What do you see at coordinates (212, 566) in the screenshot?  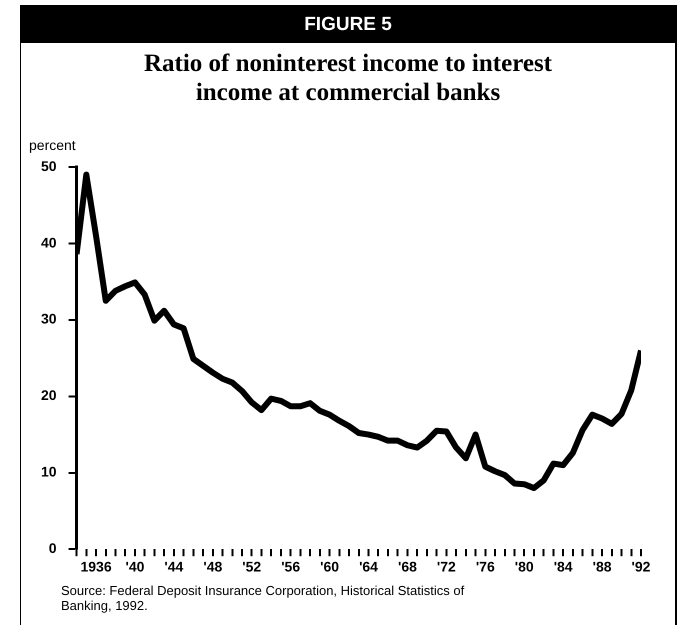 I see `x-tick-label: '48` at bounding box center [212, 566].